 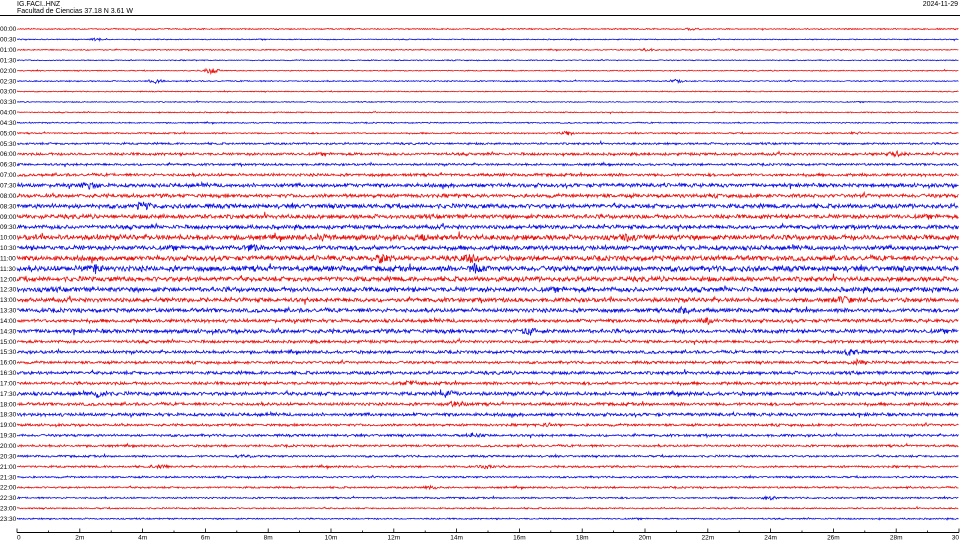 I want to click on row-time-label: 04:30, so click(x=8, y=123).